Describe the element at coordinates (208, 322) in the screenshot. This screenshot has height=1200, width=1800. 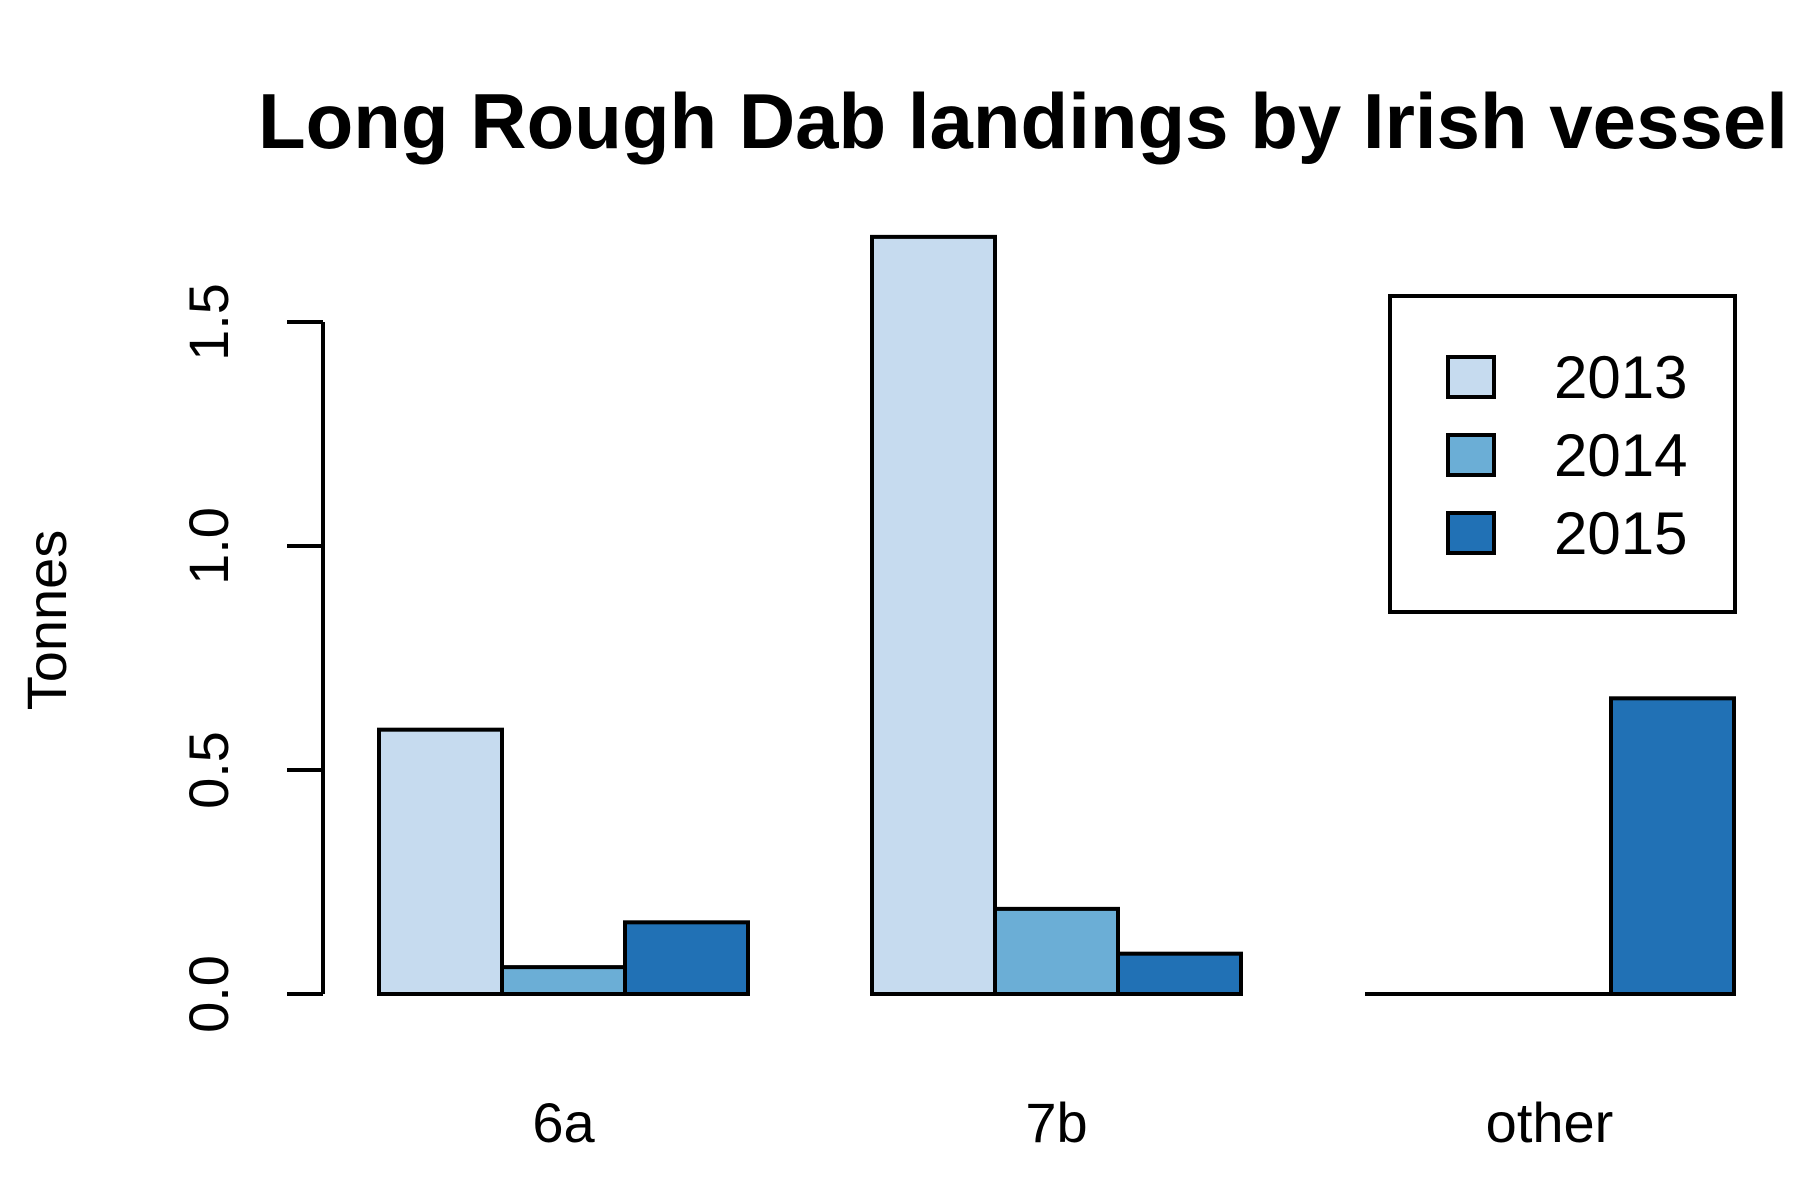
I see `y-tick-label: 1.5` at that location.